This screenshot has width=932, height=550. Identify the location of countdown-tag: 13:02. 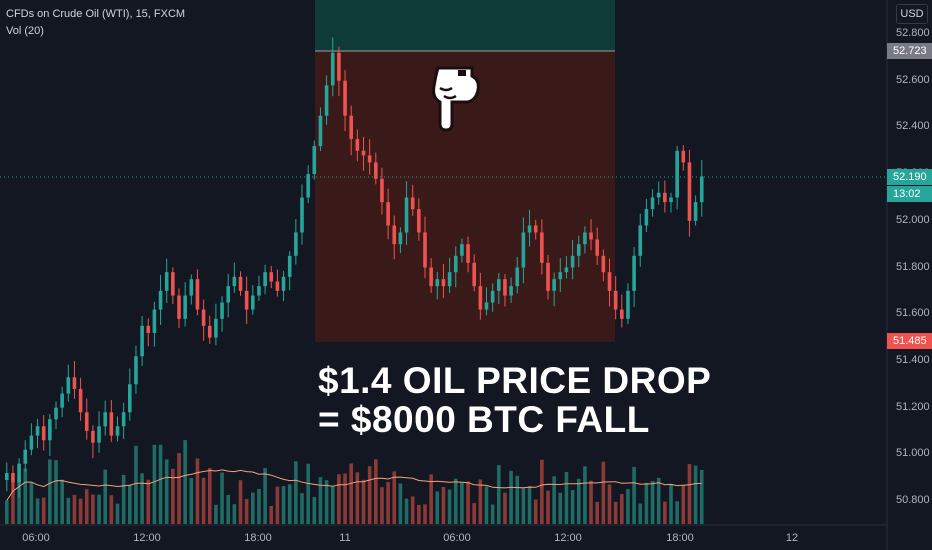
(909, 194).